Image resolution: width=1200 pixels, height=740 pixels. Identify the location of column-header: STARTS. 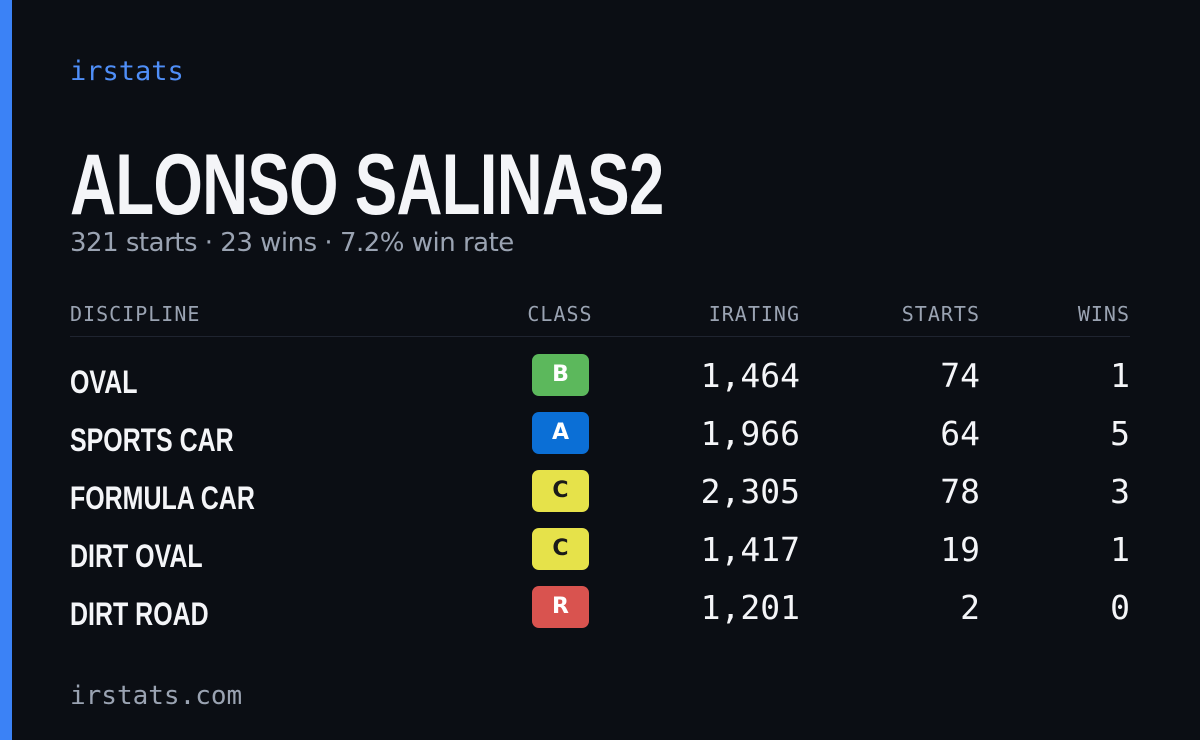
(940, 314).